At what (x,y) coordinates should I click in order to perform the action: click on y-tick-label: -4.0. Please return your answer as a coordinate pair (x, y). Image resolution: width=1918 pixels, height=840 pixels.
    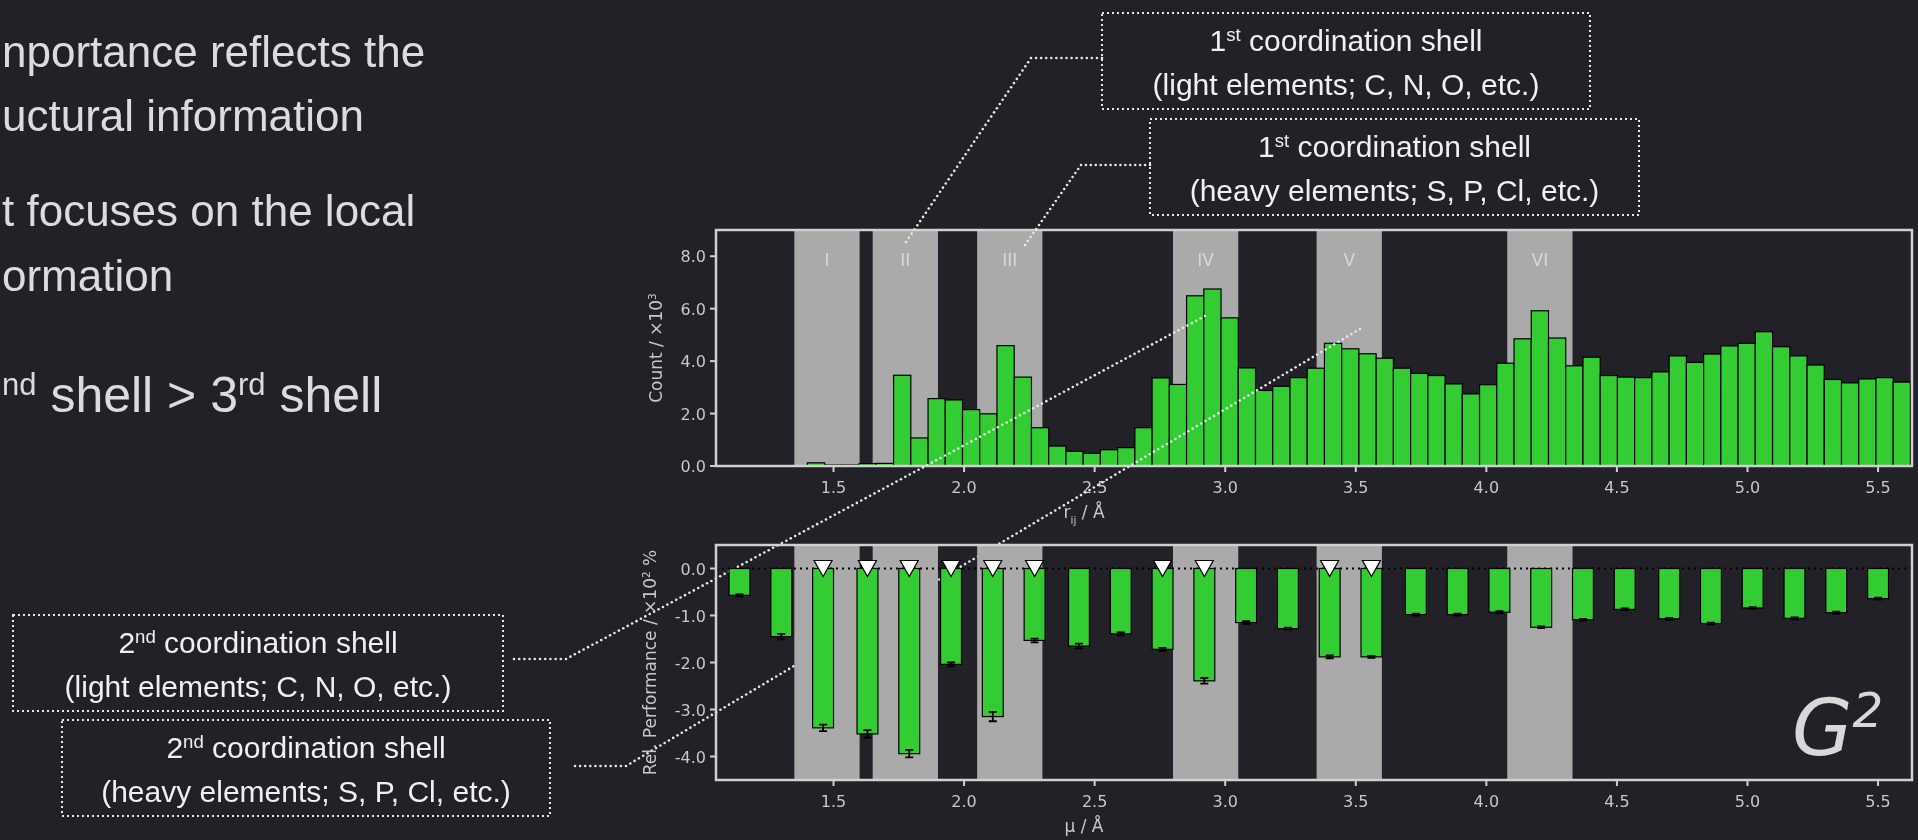
    Looking at the image, I should click on (690, 757).